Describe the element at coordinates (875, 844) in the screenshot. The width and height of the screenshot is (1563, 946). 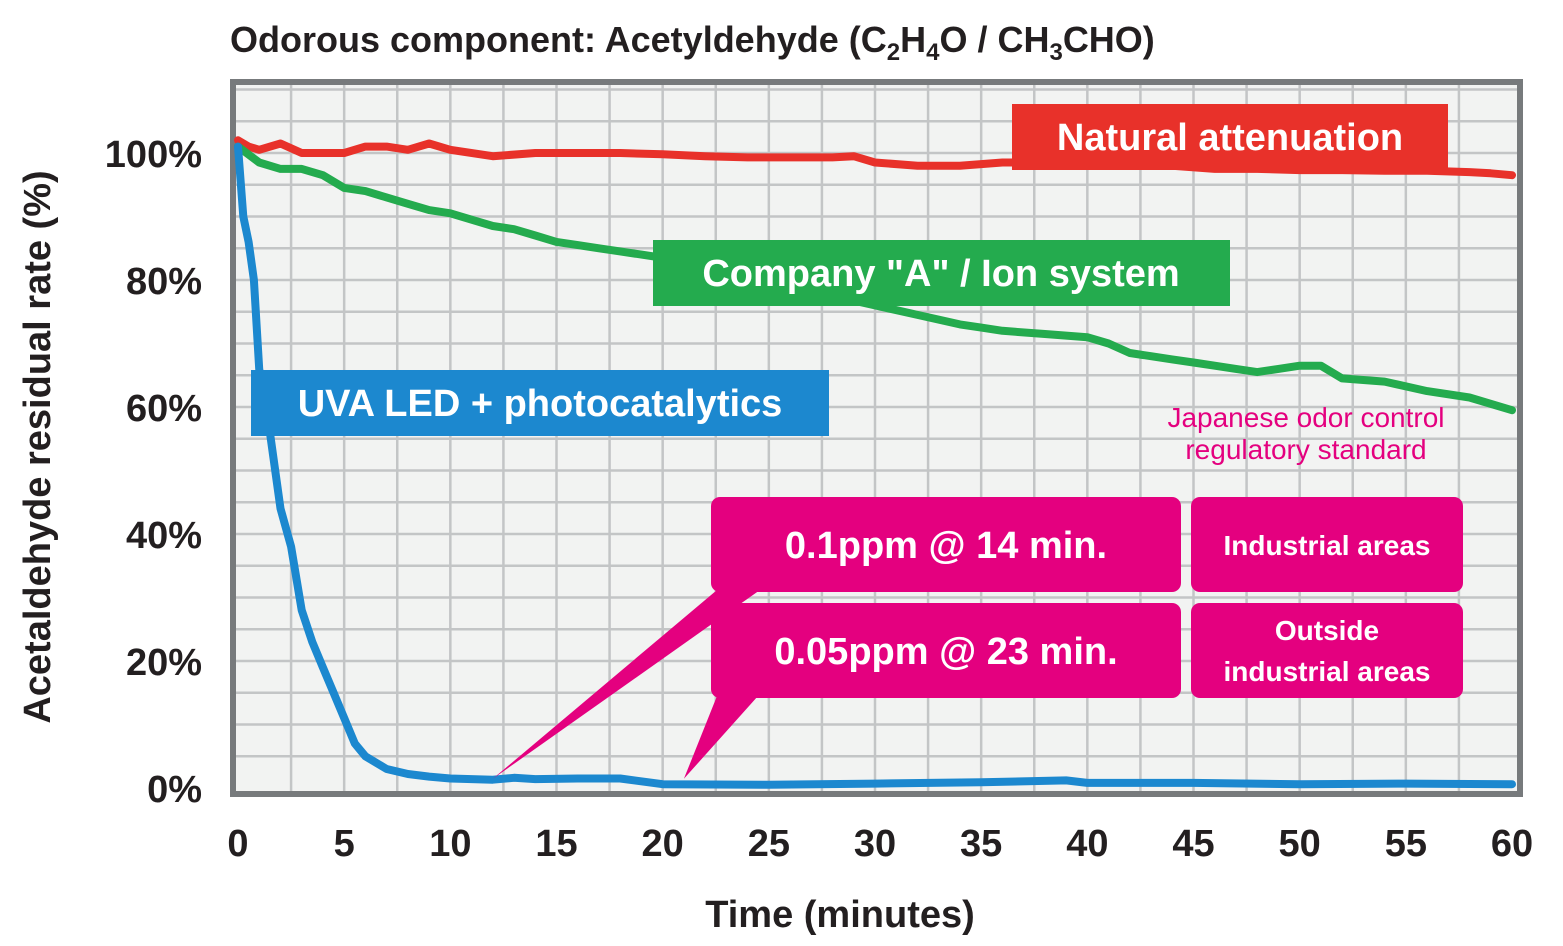
I see `x-tick-label: 30` at that location.